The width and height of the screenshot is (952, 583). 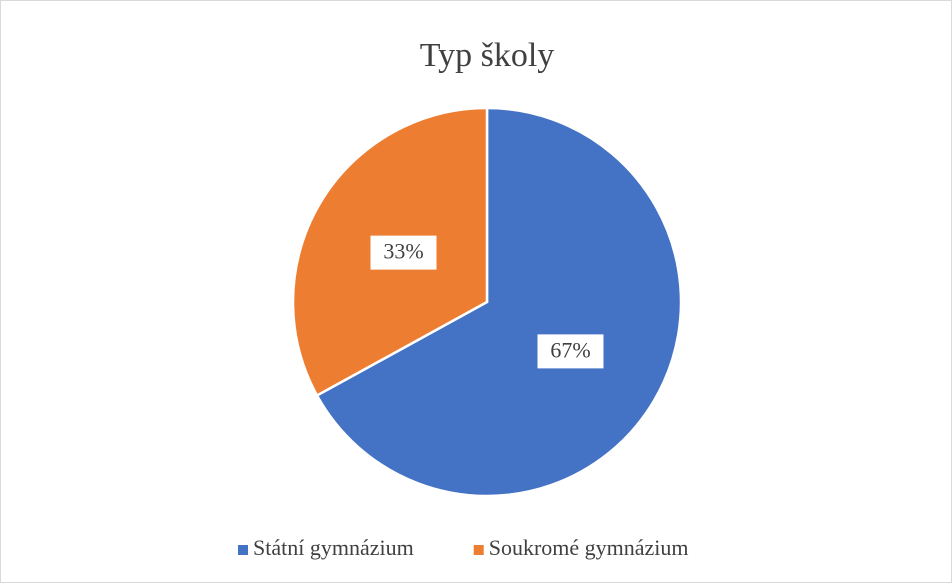 I want to click on legend-label: Státní gymnázium, so click(x=333, y=547).